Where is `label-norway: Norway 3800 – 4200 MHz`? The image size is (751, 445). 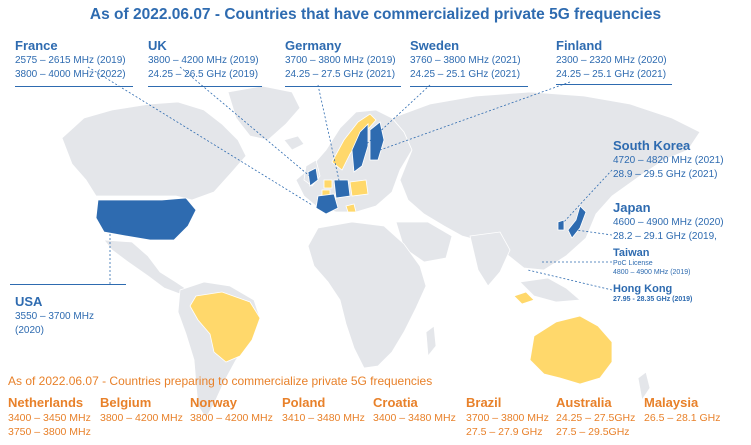 label-norway: Norway 3800 – 4200 MHz is located at coordinates (231, 410).